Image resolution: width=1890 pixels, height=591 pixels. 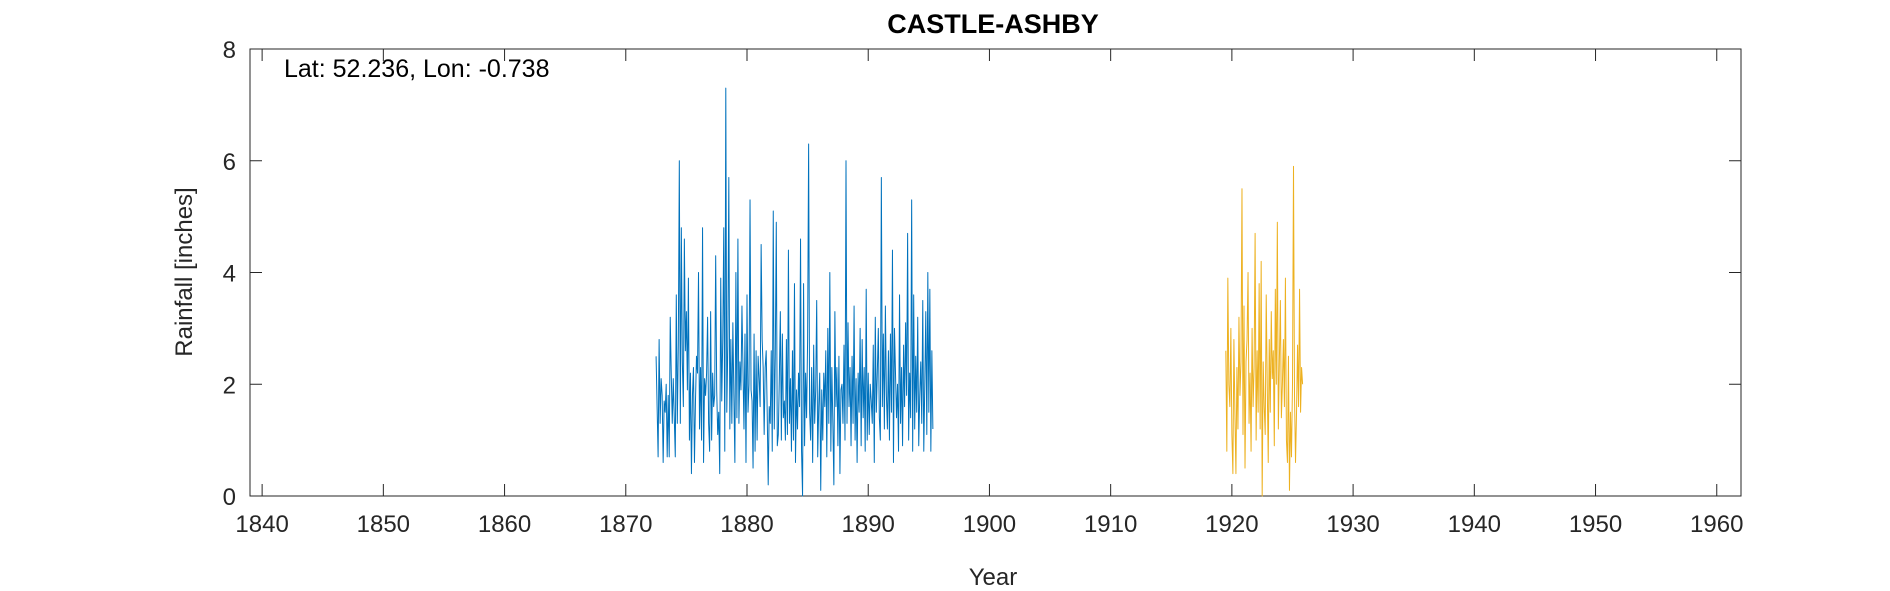 What do you see at coordinates (229, 162) in the screenshot?
I see `y-tick-label: 6` at bounding box center [229, 162].